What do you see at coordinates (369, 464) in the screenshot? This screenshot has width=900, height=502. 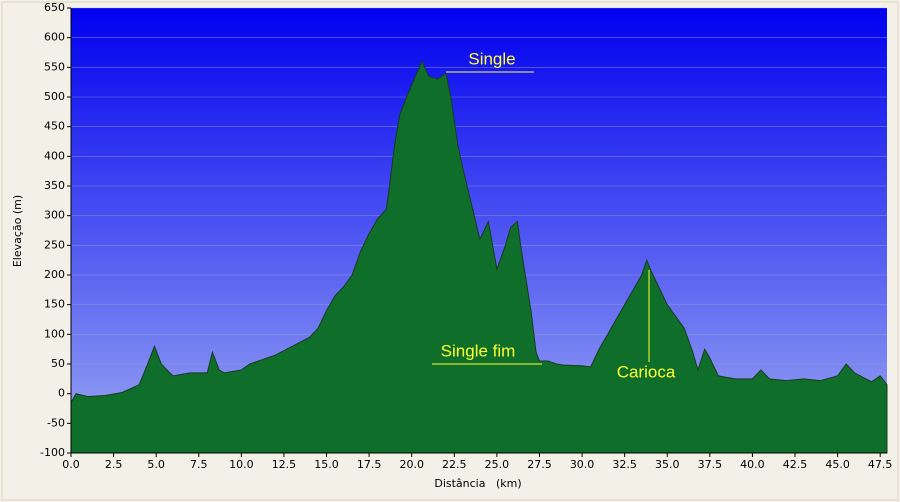 I see `x-tick-label: 17.5` at bounding box center [369, 464].